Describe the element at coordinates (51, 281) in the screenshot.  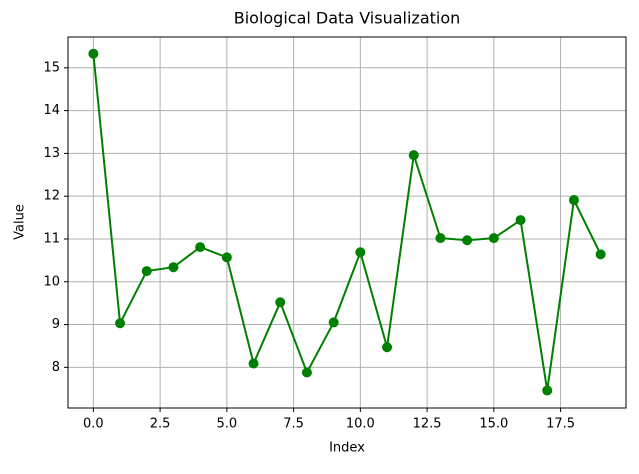
I see `y-tick-label: 10` at that location.